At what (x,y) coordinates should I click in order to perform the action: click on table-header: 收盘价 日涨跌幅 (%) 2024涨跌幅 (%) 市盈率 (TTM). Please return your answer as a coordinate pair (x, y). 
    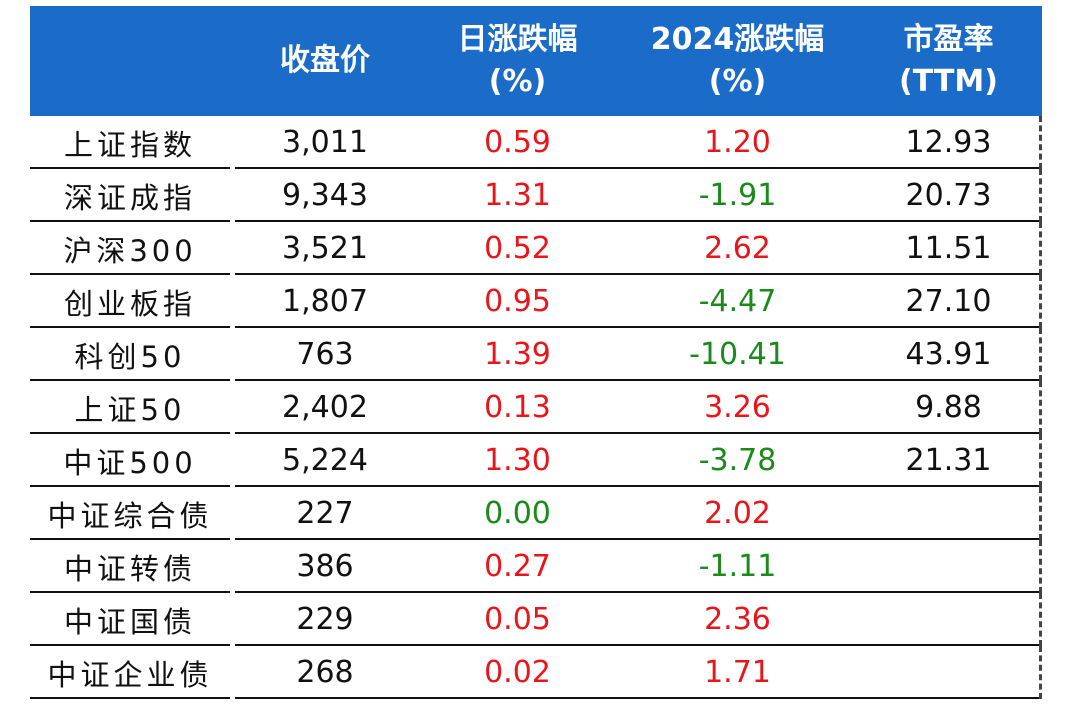
    Looking at the image, I should click on (536, 61).